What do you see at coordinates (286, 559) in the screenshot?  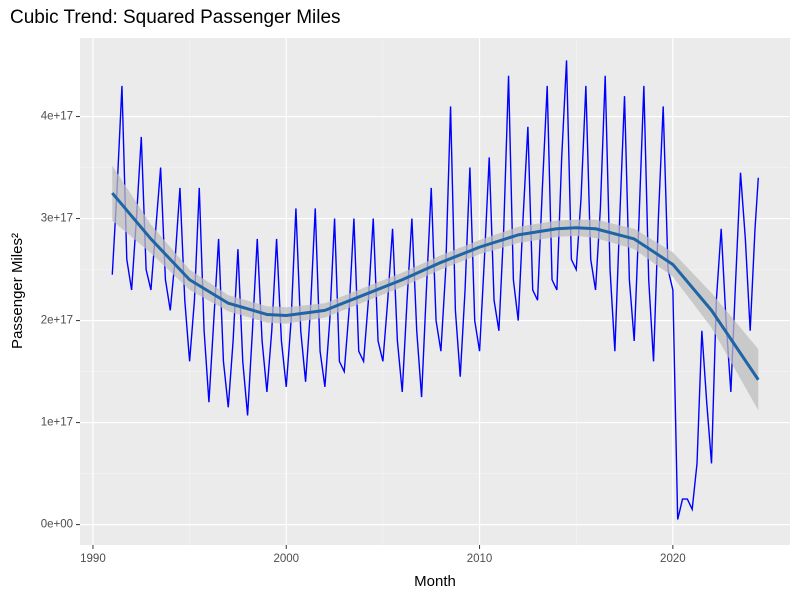 I see `x-tick-label: 2000` at bounding box center [286, 559].